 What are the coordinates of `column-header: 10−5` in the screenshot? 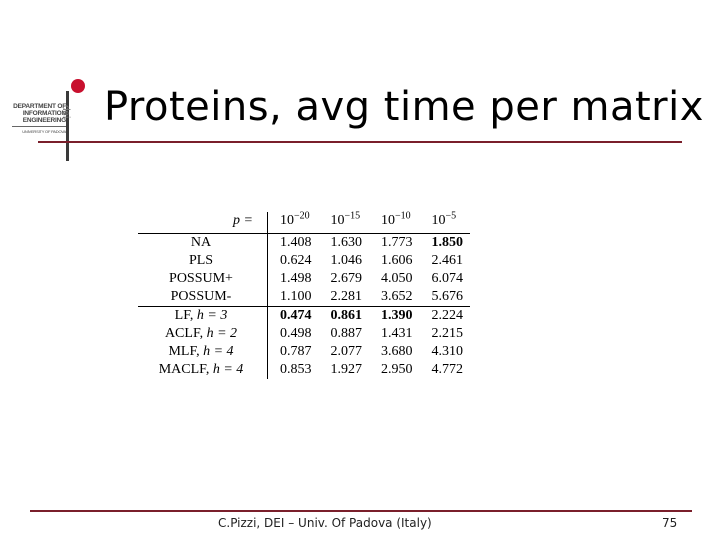 It's located at (444, 219).